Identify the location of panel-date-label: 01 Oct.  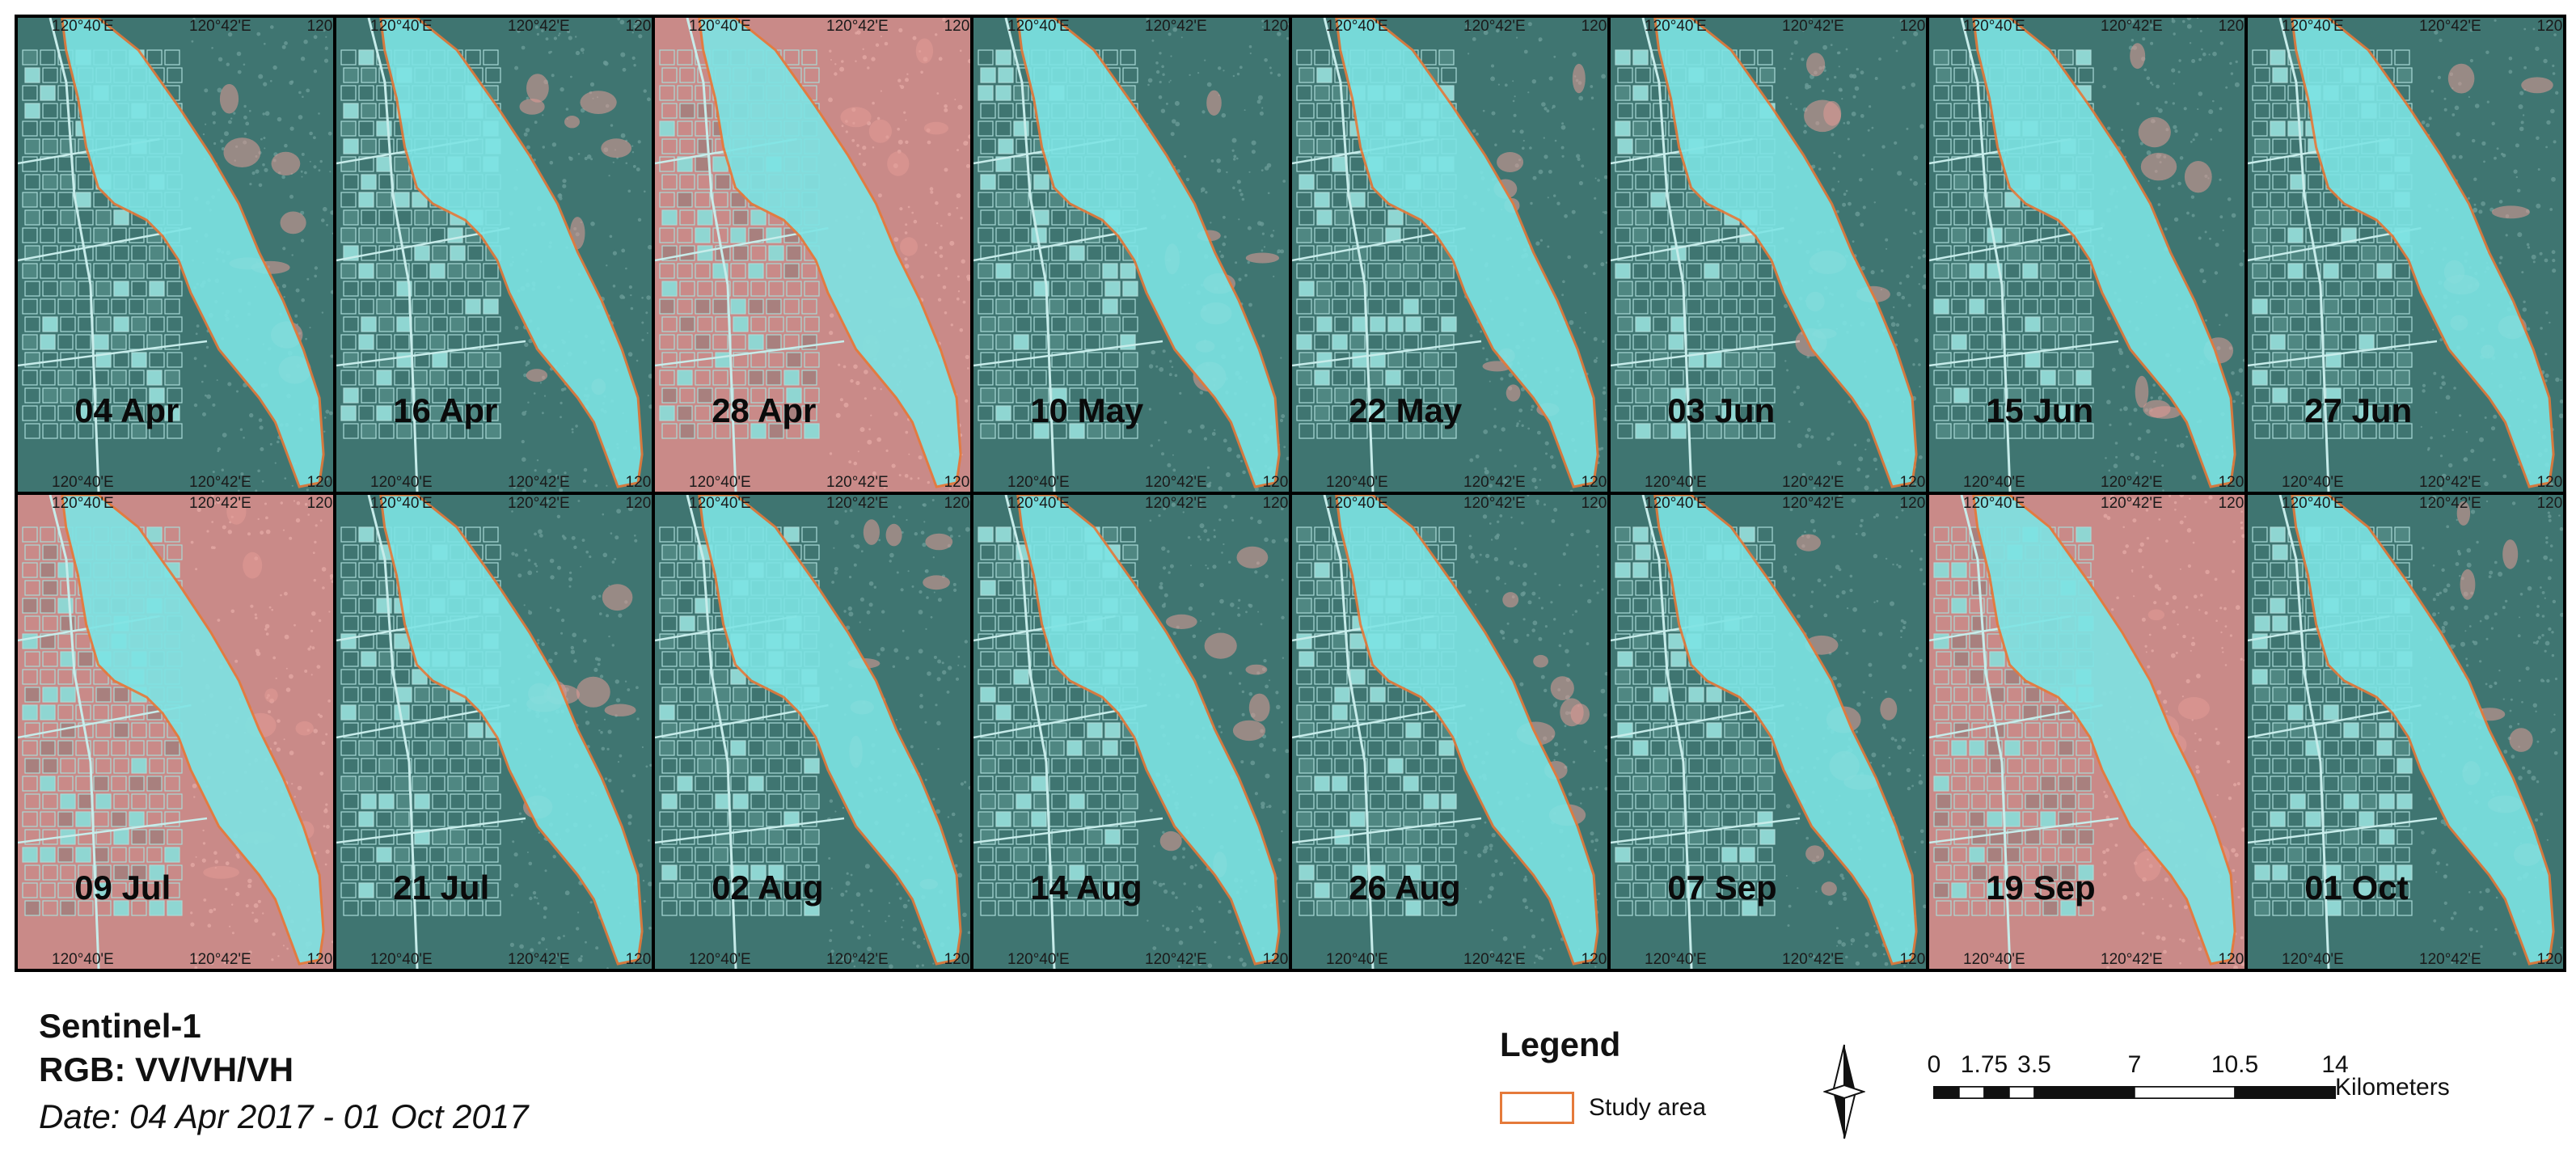
(2356, 888).